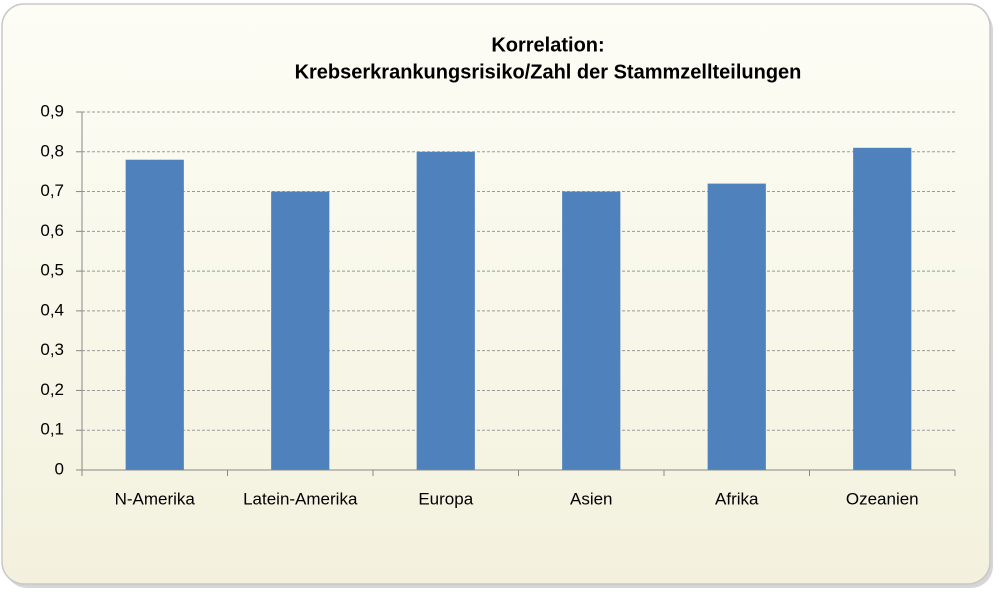 The image size is (1002, 604). What do you see at coordinates (52, 190) in the screenshot?
I see `y-tick-label: 0,7` at bounding box center [52, 190].